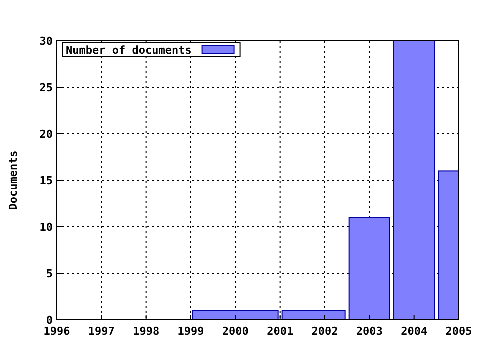 The width and height of the screenshot is (480, 350). What do you see at coordinates (49, 320) in the screenshot?
I see `y-tick-label: 0` at bounding box center [49, 320].